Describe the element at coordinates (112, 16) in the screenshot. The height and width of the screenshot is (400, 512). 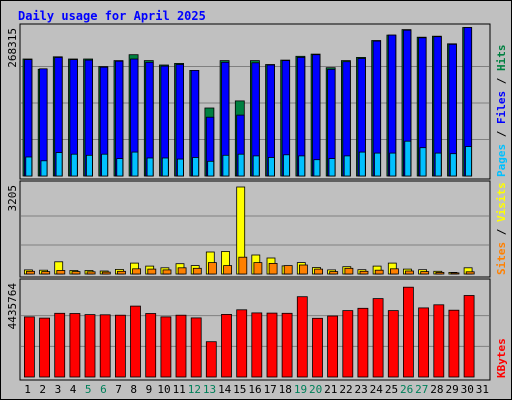
I see `chart-title: Daily usage for April 2025` at that location.